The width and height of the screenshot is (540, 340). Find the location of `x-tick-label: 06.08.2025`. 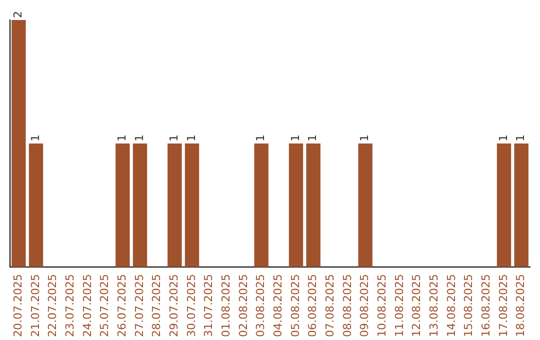

x-tick-label: 06.08.2025 is located at coordinates (313, 306).